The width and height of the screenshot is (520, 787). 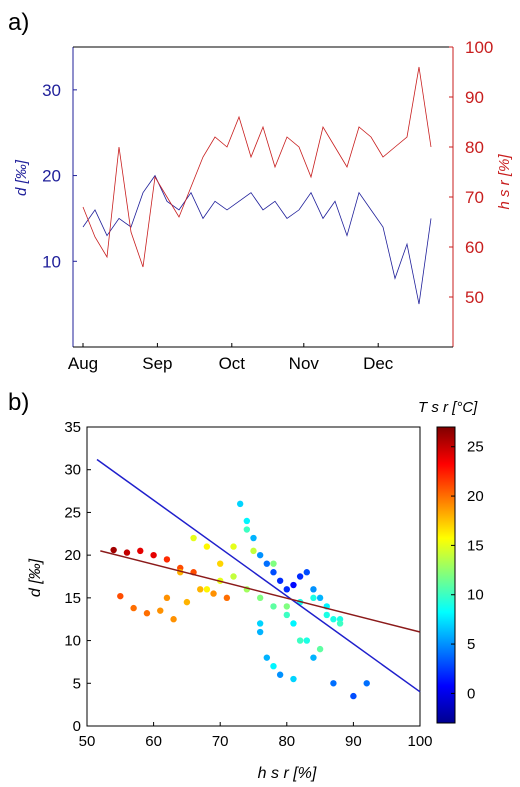 I want to click on y-left-tick-label: 20, so click(x=51, y=176).